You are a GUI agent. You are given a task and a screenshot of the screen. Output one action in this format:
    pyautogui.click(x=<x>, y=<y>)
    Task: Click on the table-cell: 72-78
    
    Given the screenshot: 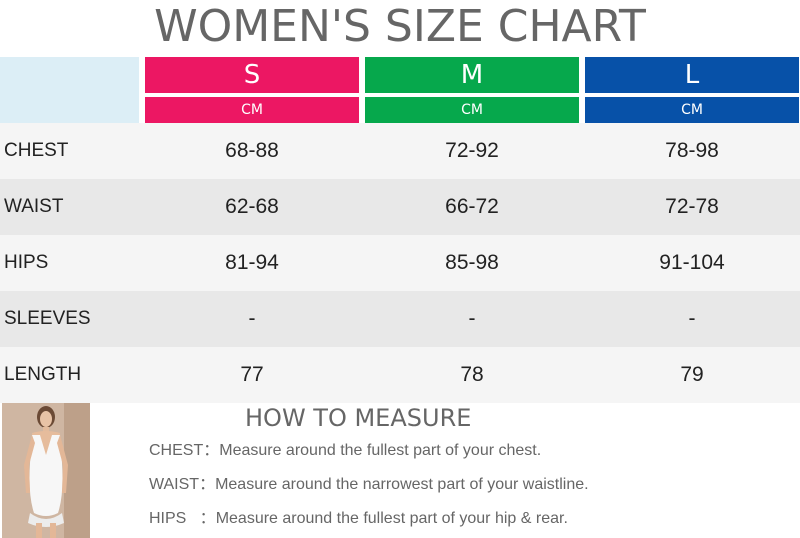 What is the action you would take?
    pyautogui.click(x=692, y=206)
    